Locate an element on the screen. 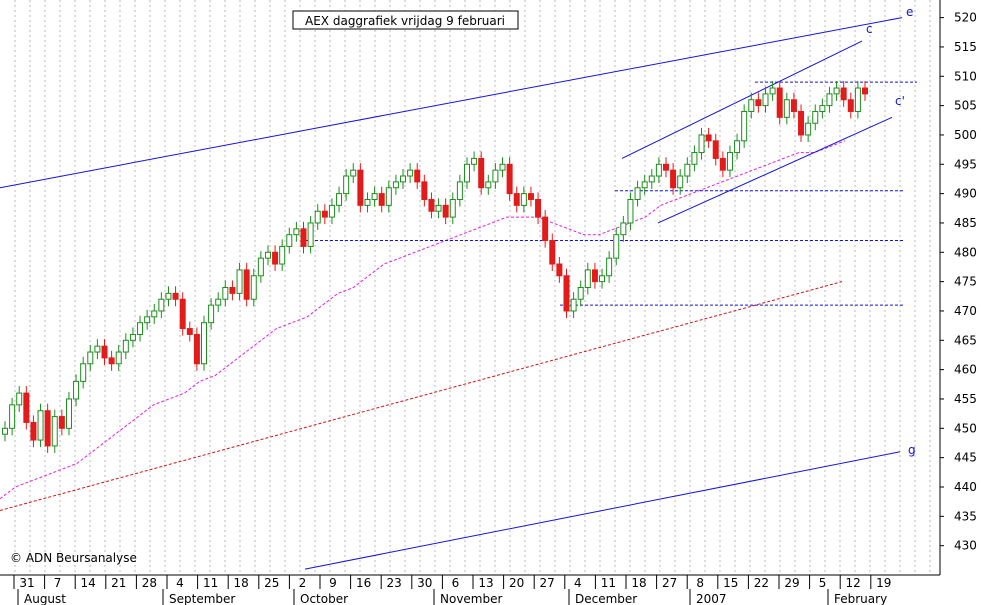 The width and height of the screenshot is (981, 605). x-tick-label: 5 is located at coordinates (823, 583).